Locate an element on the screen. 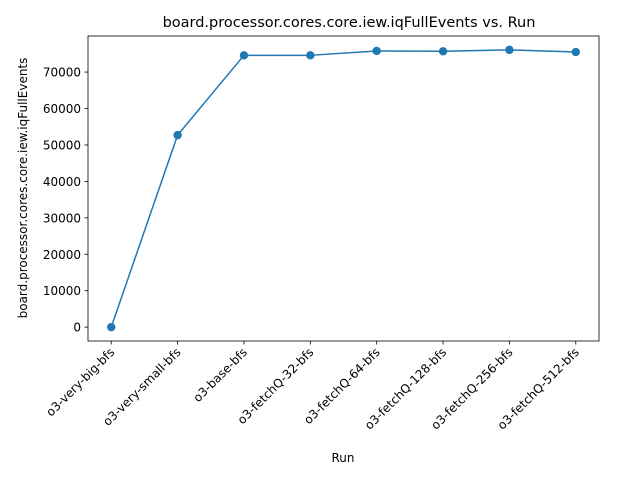 The image size is (640, 484). y-tick-label: 0 is located at coordinates (77, 328).